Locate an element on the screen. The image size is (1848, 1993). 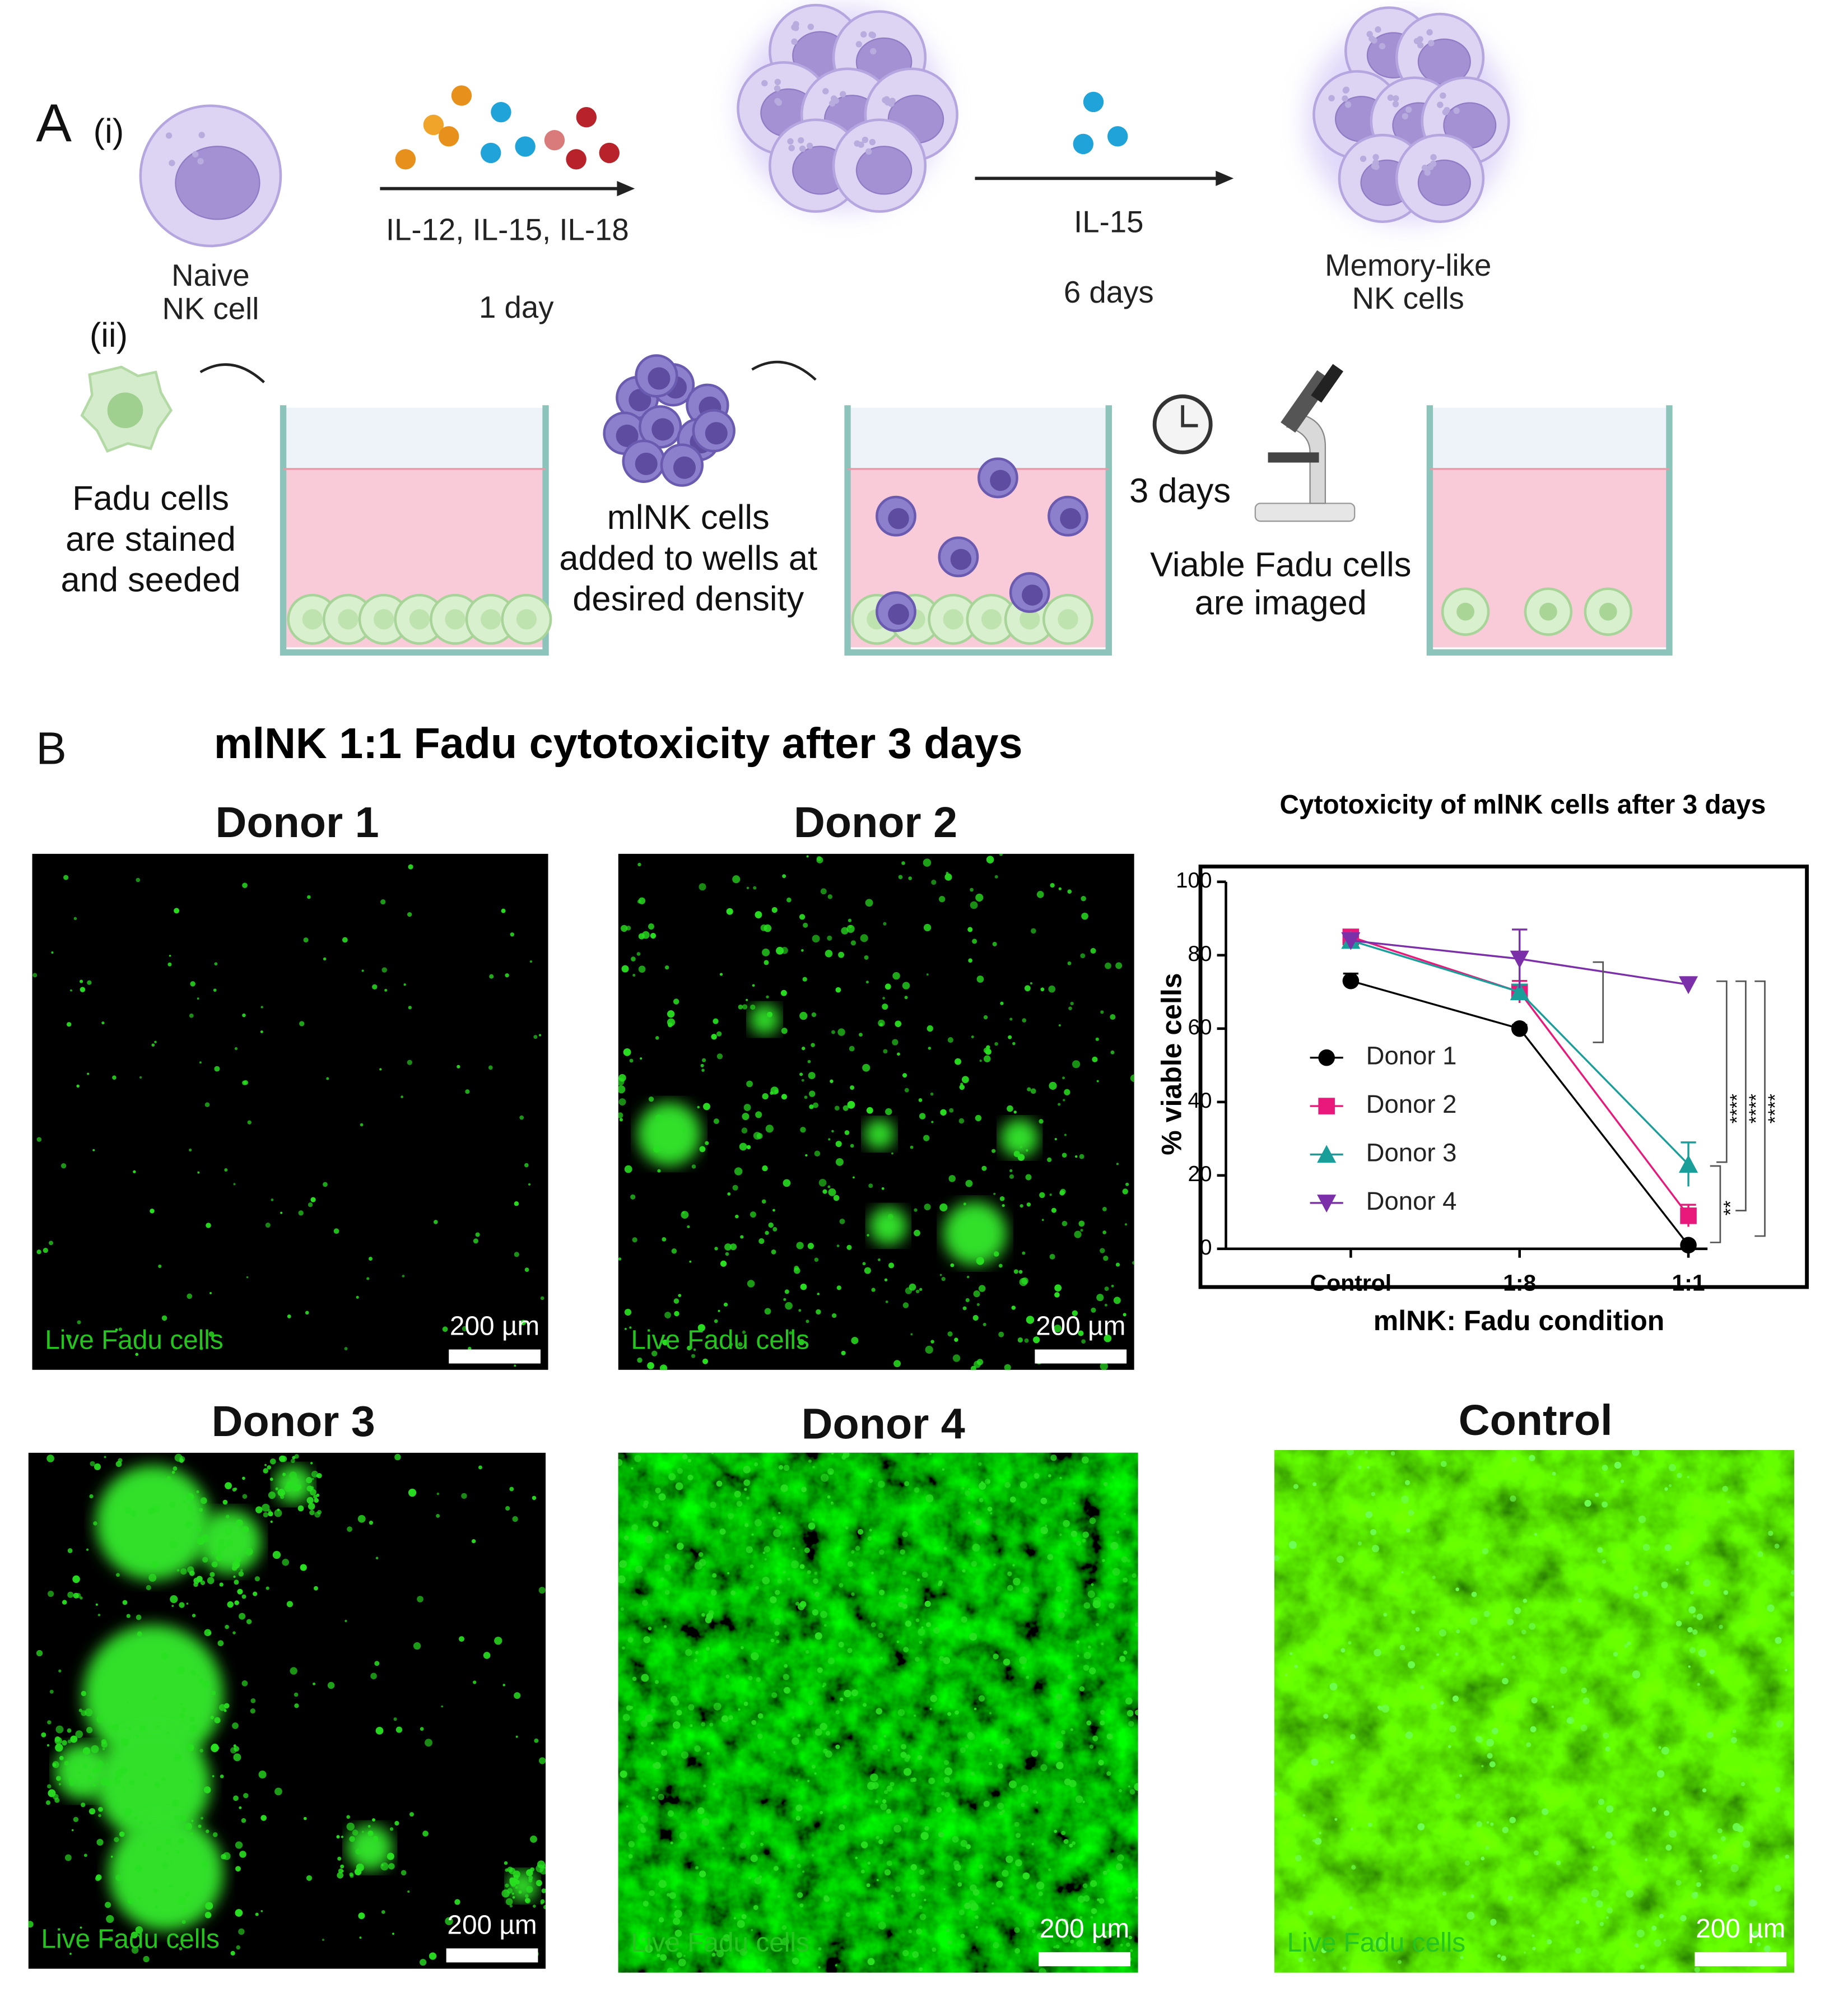
label: are imaged is located at coordinates (1281, 603).